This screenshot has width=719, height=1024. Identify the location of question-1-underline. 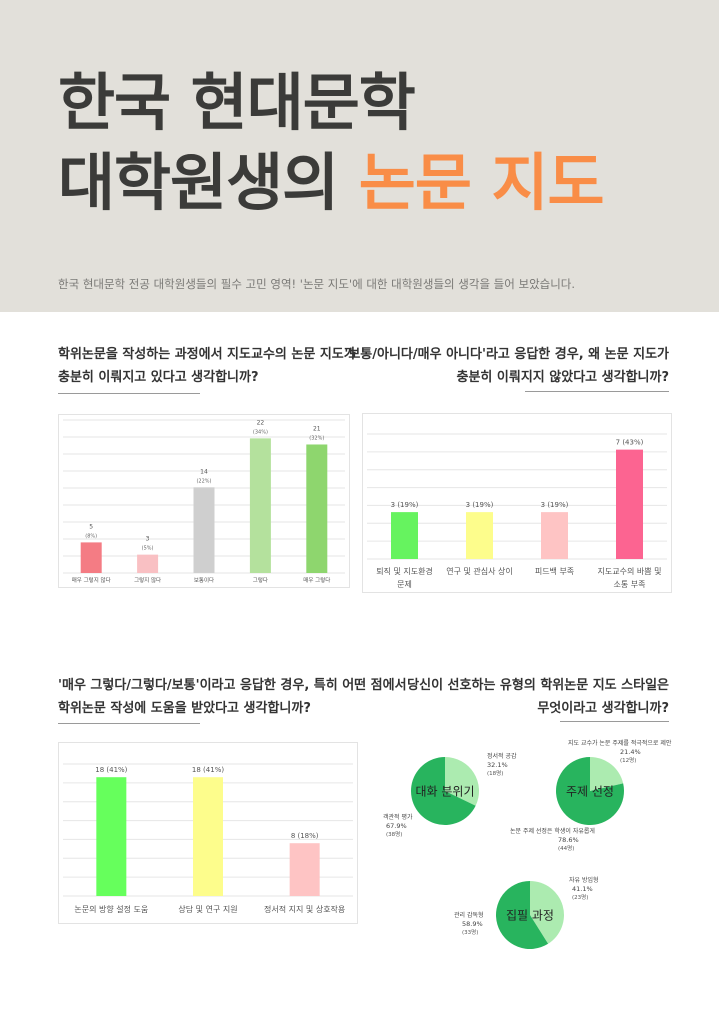
(129, 393).